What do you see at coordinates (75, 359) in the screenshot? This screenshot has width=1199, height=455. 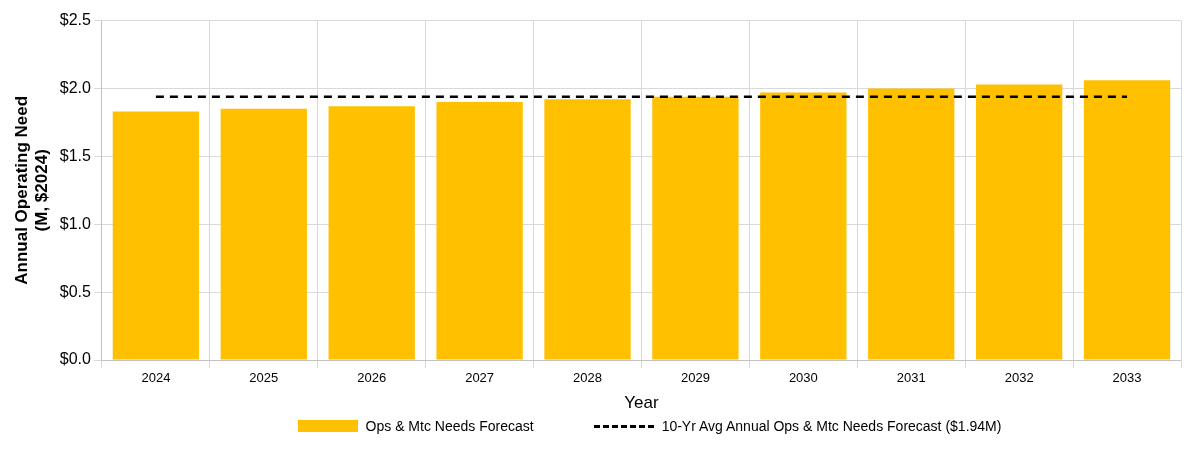 I see `y-tick-label: $0.0` at bounding box center [75, 359].